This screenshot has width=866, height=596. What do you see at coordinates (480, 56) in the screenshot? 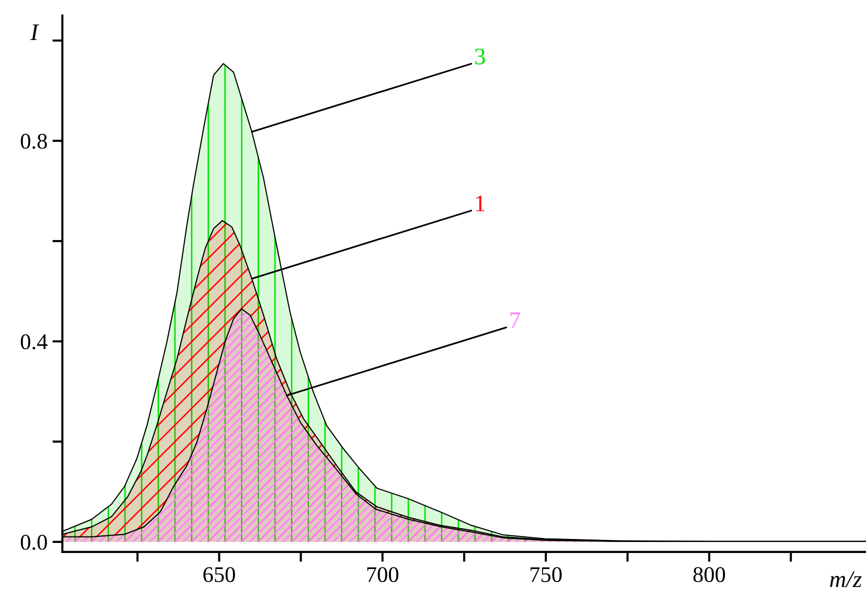
I see `text: 3` at bounding box center [480, 56].